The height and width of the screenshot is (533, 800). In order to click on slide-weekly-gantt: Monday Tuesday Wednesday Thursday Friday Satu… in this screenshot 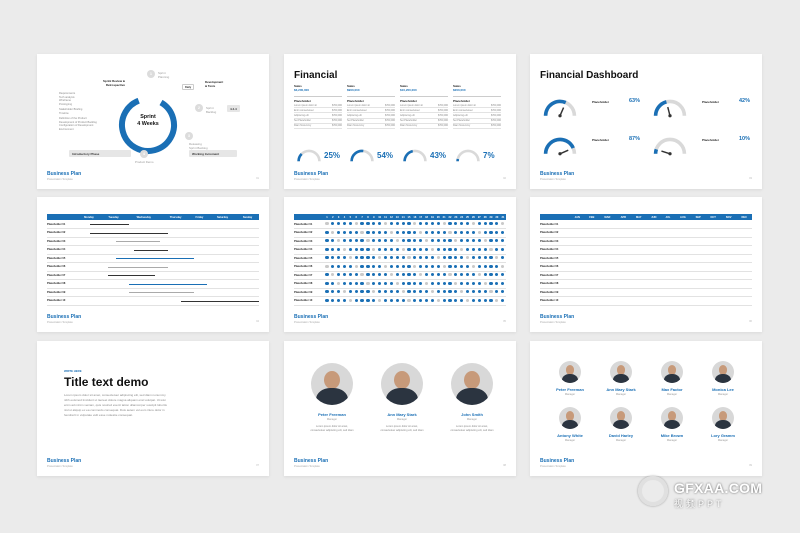, I will do `click(153, 264)`.